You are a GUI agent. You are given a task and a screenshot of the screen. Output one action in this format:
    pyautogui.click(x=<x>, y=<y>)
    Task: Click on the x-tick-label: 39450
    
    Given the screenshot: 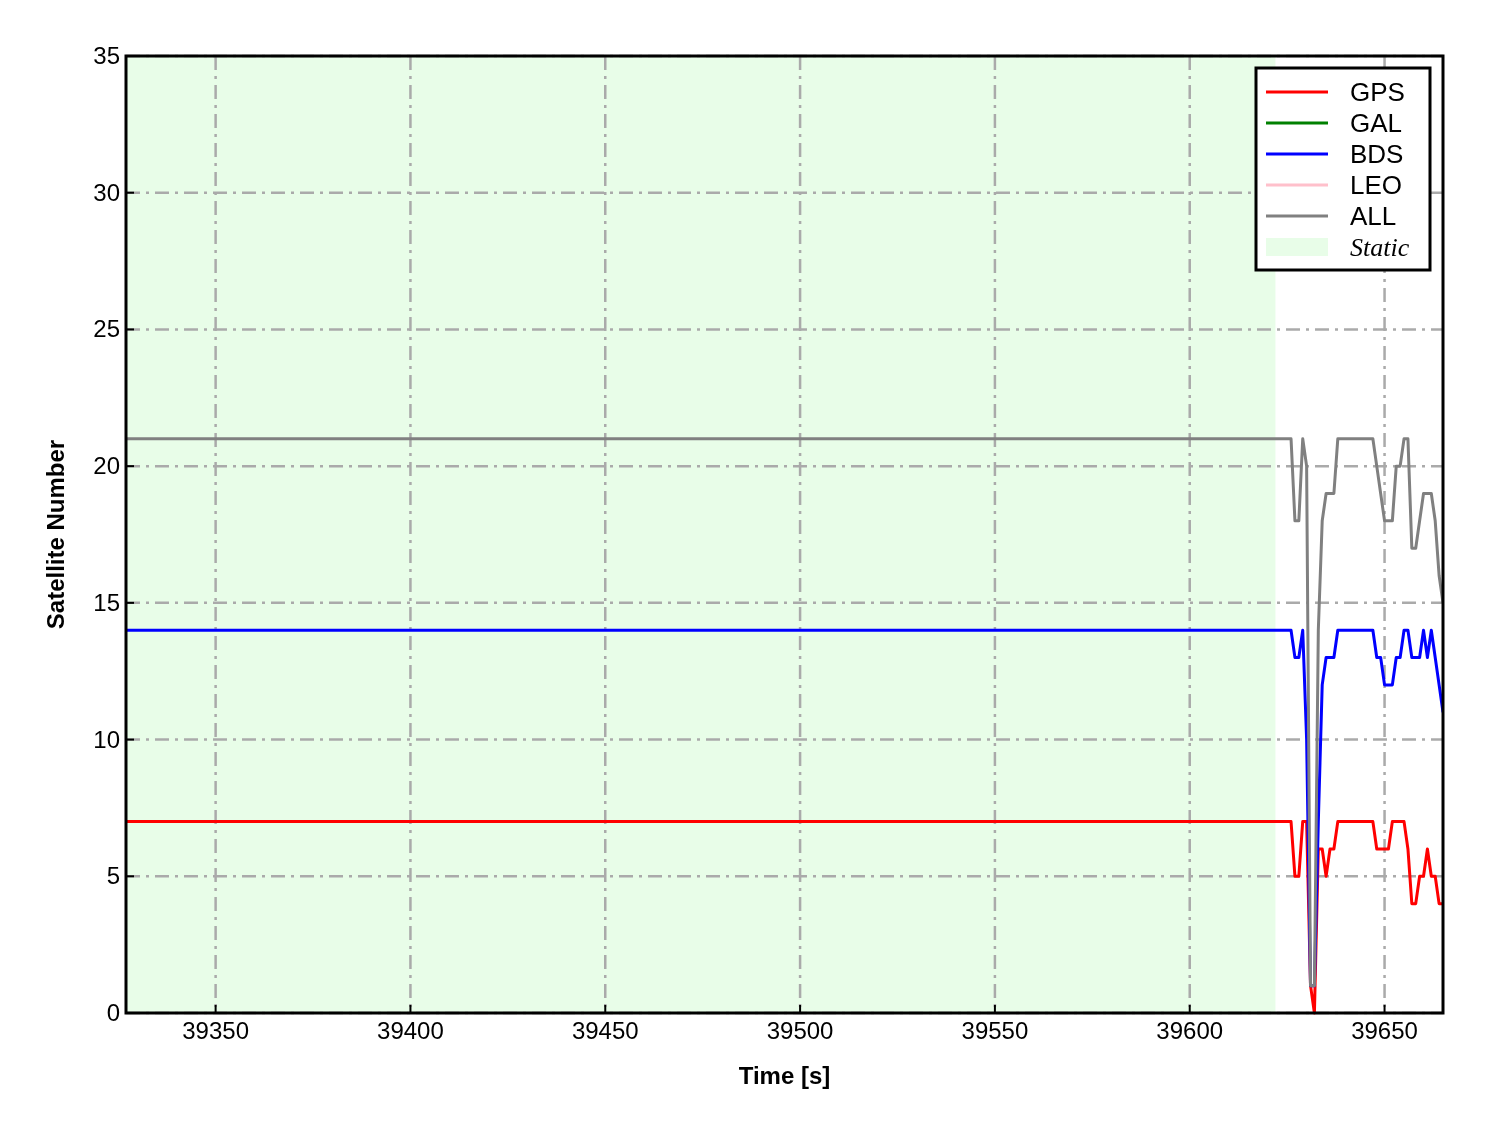 What is the action you would take?
    pyautogui.click(x=605, y=1030)
    